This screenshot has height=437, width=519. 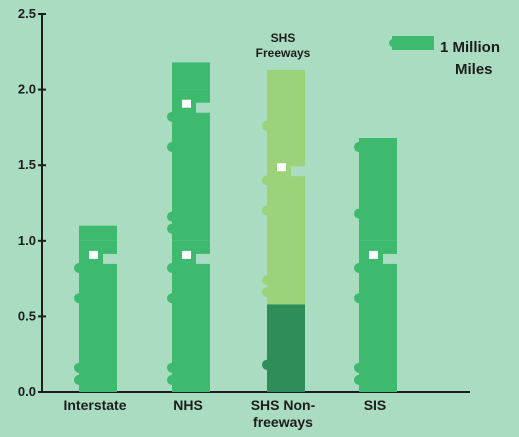 I want to click on legend-swatch-bump, so click(x=393, y=43).